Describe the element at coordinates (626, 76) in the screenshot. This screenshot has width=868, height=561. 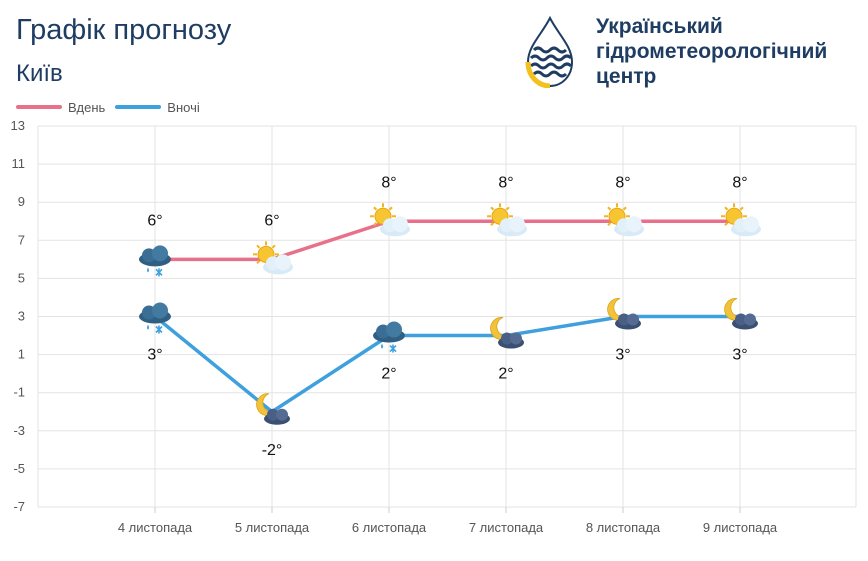
I see `organization-name-line: центр` at that location.